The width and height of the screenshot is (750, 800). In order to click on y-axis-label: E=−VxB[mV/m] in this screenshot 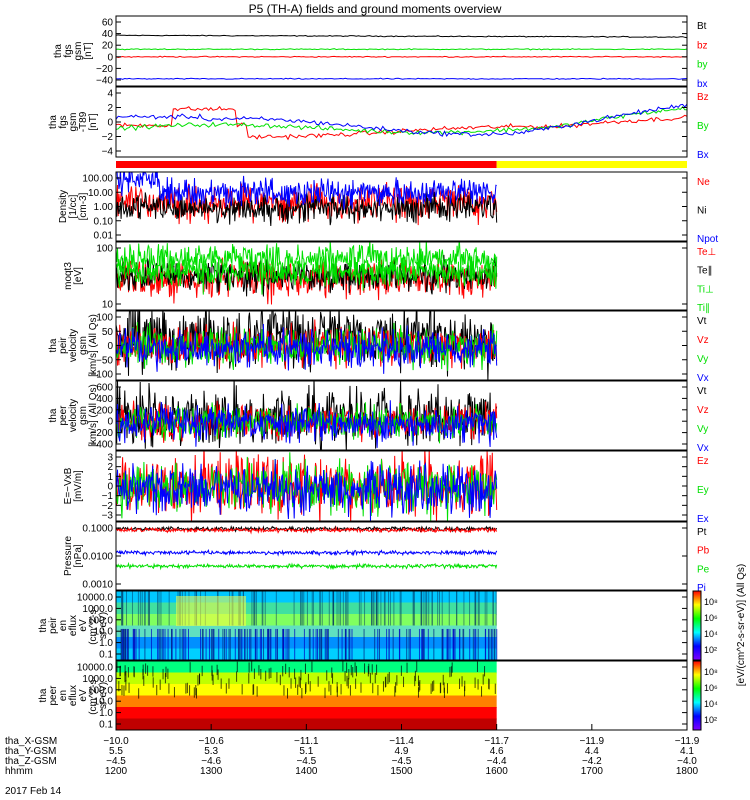, I will do `click(73, 485)`.